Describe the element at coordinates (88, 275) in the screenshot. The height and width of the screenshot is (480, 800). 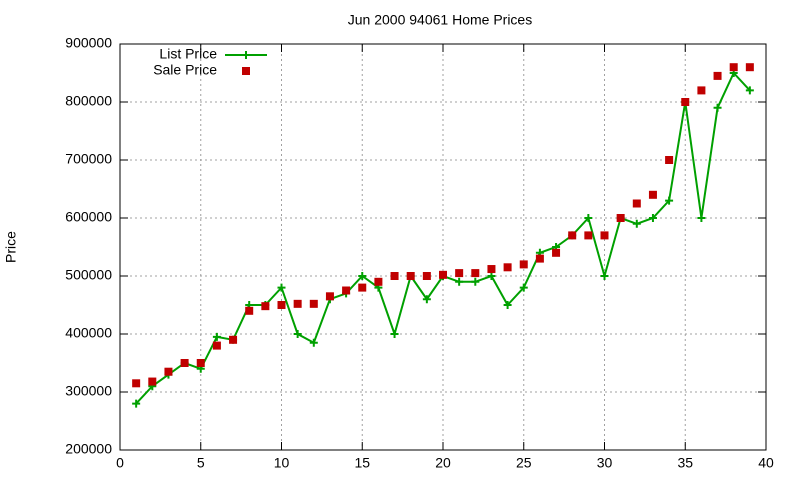
I see `y-tick-label: 500000` at that location.